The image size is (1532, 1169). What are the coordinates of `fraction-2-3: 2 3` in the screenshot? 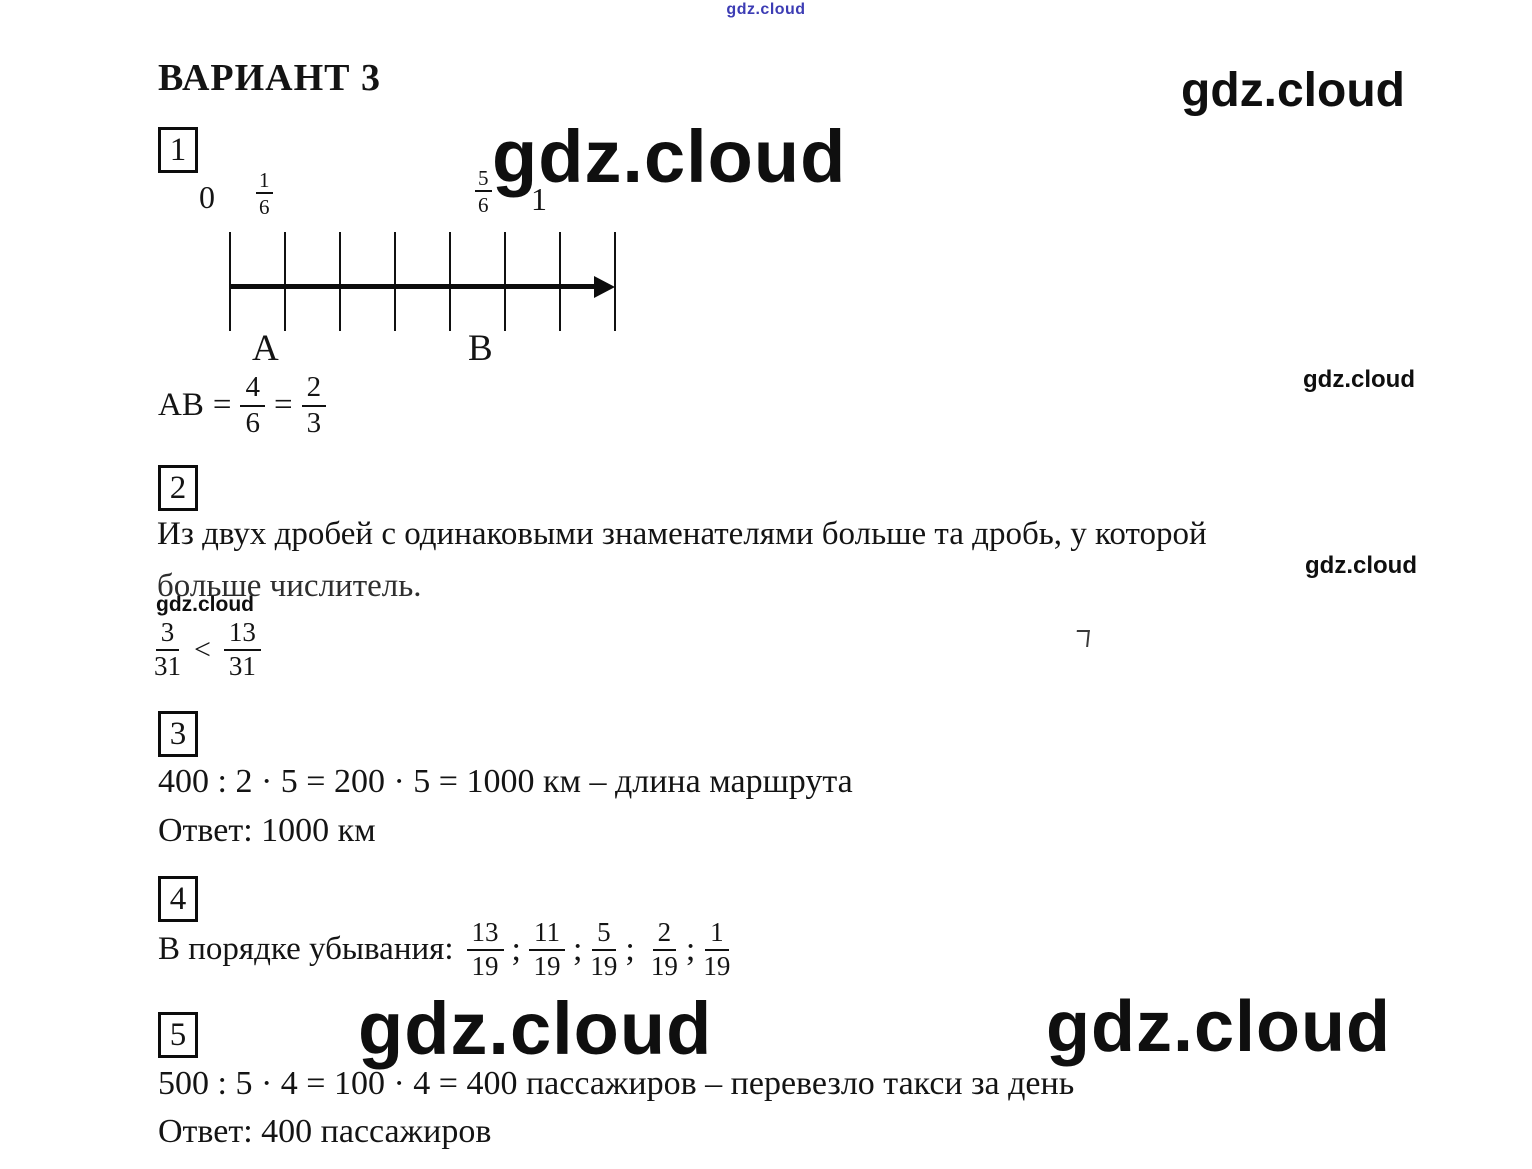 It's located at (314, 405).